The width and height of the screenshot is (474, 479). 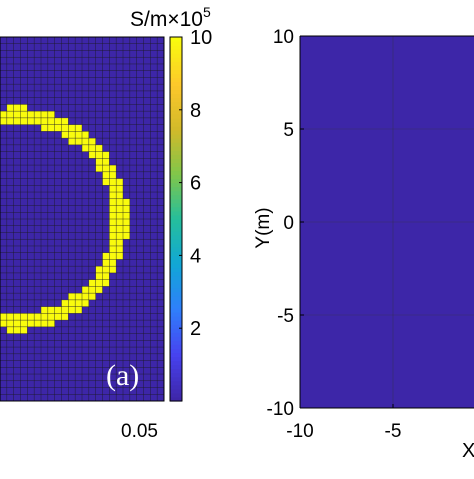 I want to click on colorbar-ticks: 2 4 6 8 10, so click(x=195, y=183).